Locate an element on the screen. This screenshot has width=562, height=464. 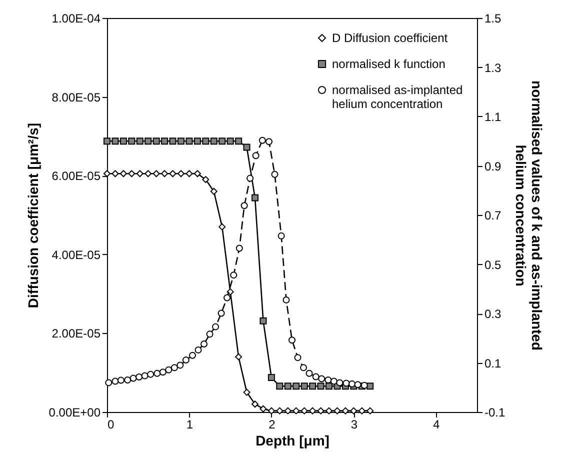
y2-axis-title: normalised values of k and as-implanted helium concentration is located at coordinates (529, 215).